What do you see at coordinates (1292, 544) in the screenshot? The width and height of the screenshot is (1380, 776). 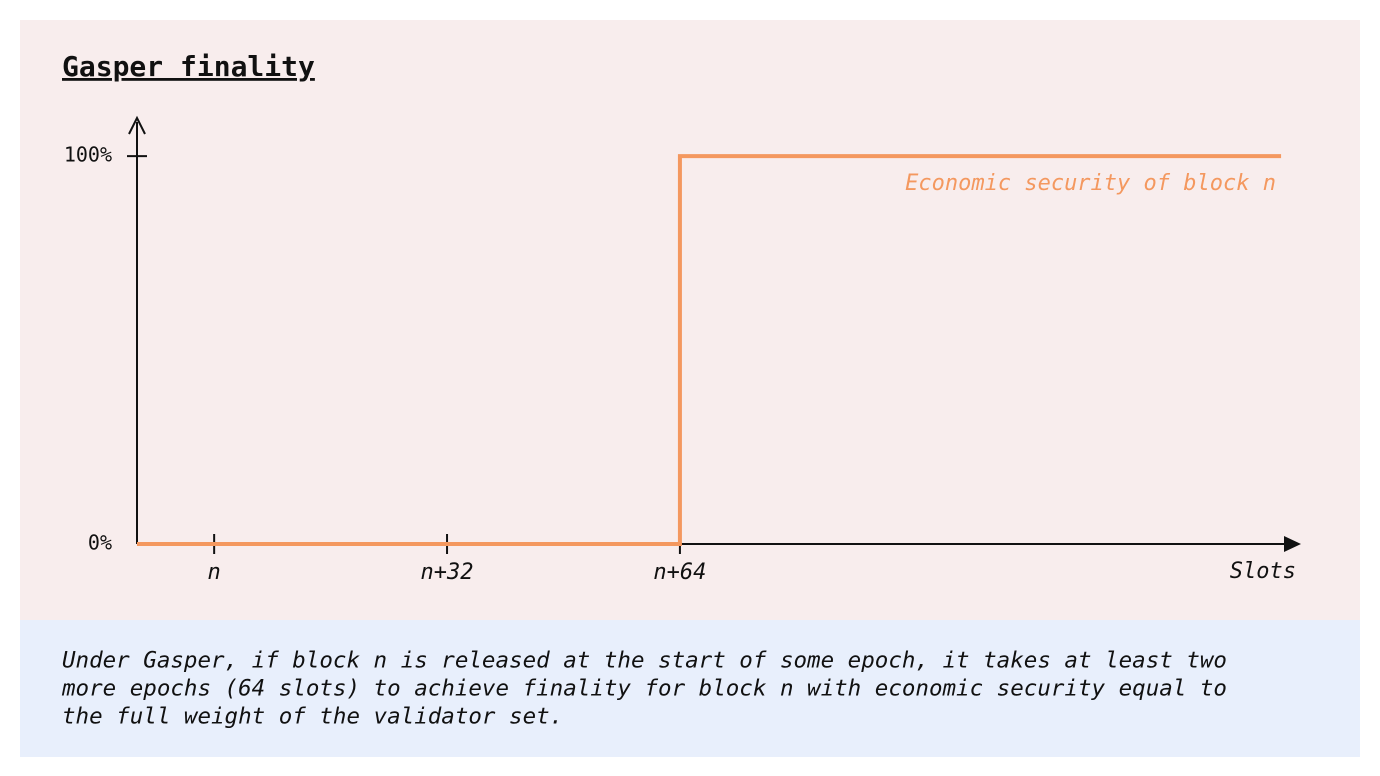 I see `x-axis-arrow` at bounding box center [1292, 544].